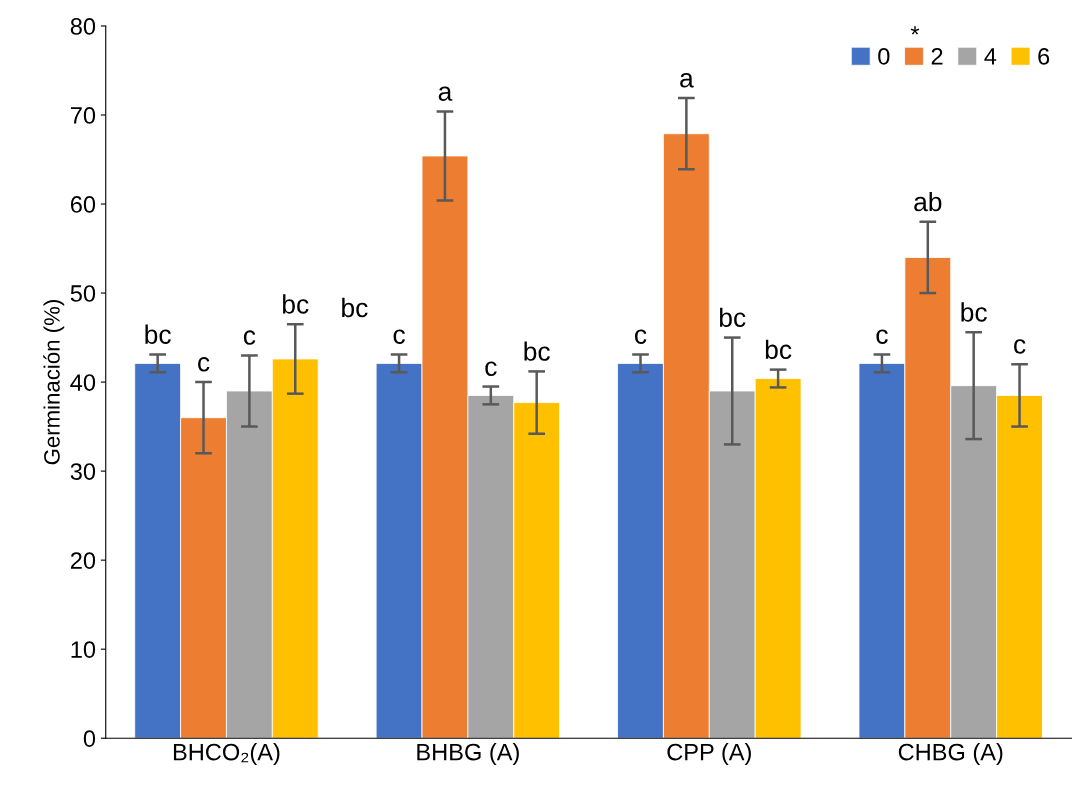 The image size is (1079, 787). Describe the element at coordinates (83, 293) in the screenshot. I see `y-tick-label: 50` at that location.